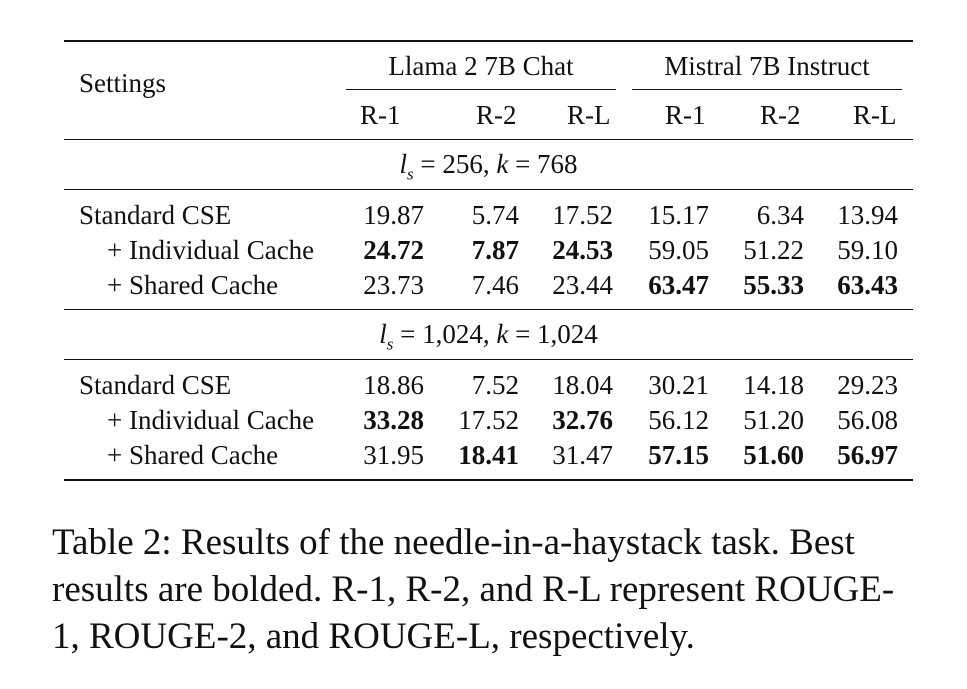  Describe the element at coordinates (373, 636) in the screenshot. I see `caption-line: 1, ROUGE-2, and ROUGE-L, respectively.` at that location.